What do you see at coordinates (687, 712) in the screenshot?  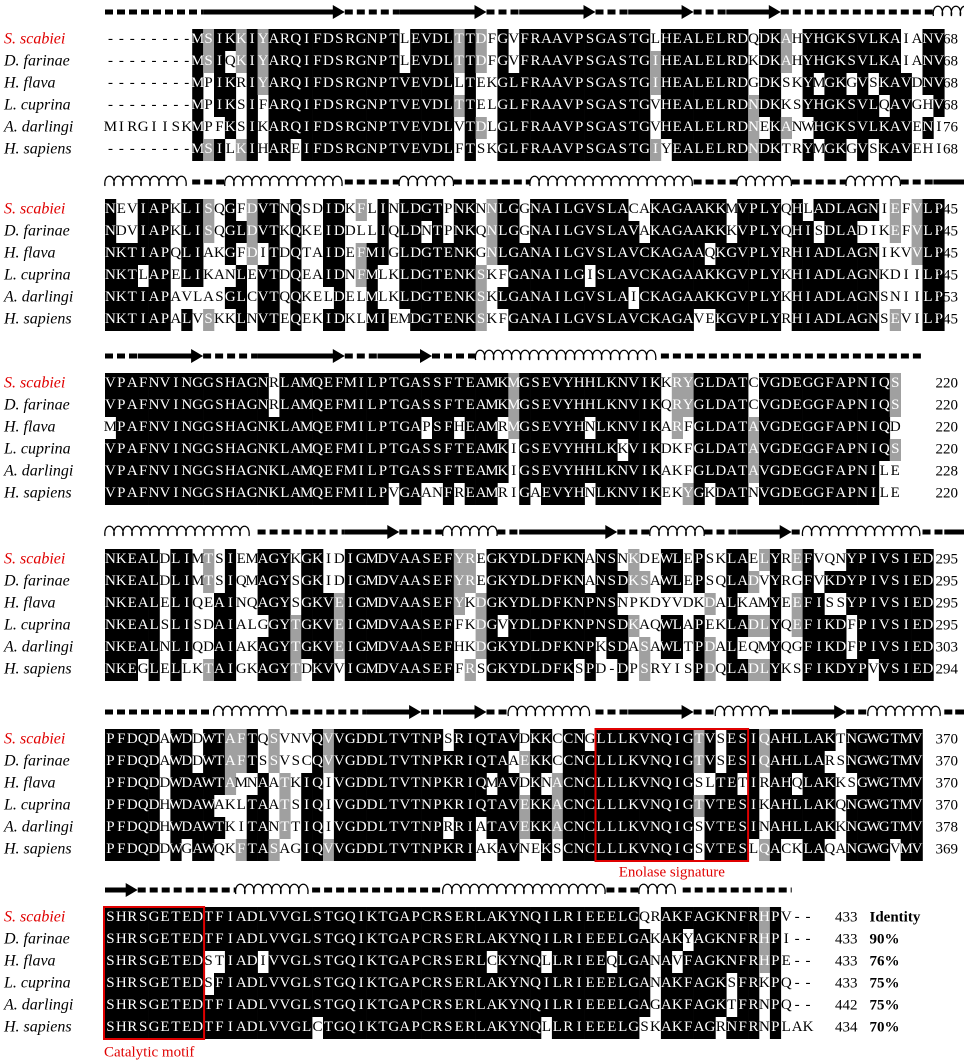 I see `strand-head` at bounding box center [687, 712].